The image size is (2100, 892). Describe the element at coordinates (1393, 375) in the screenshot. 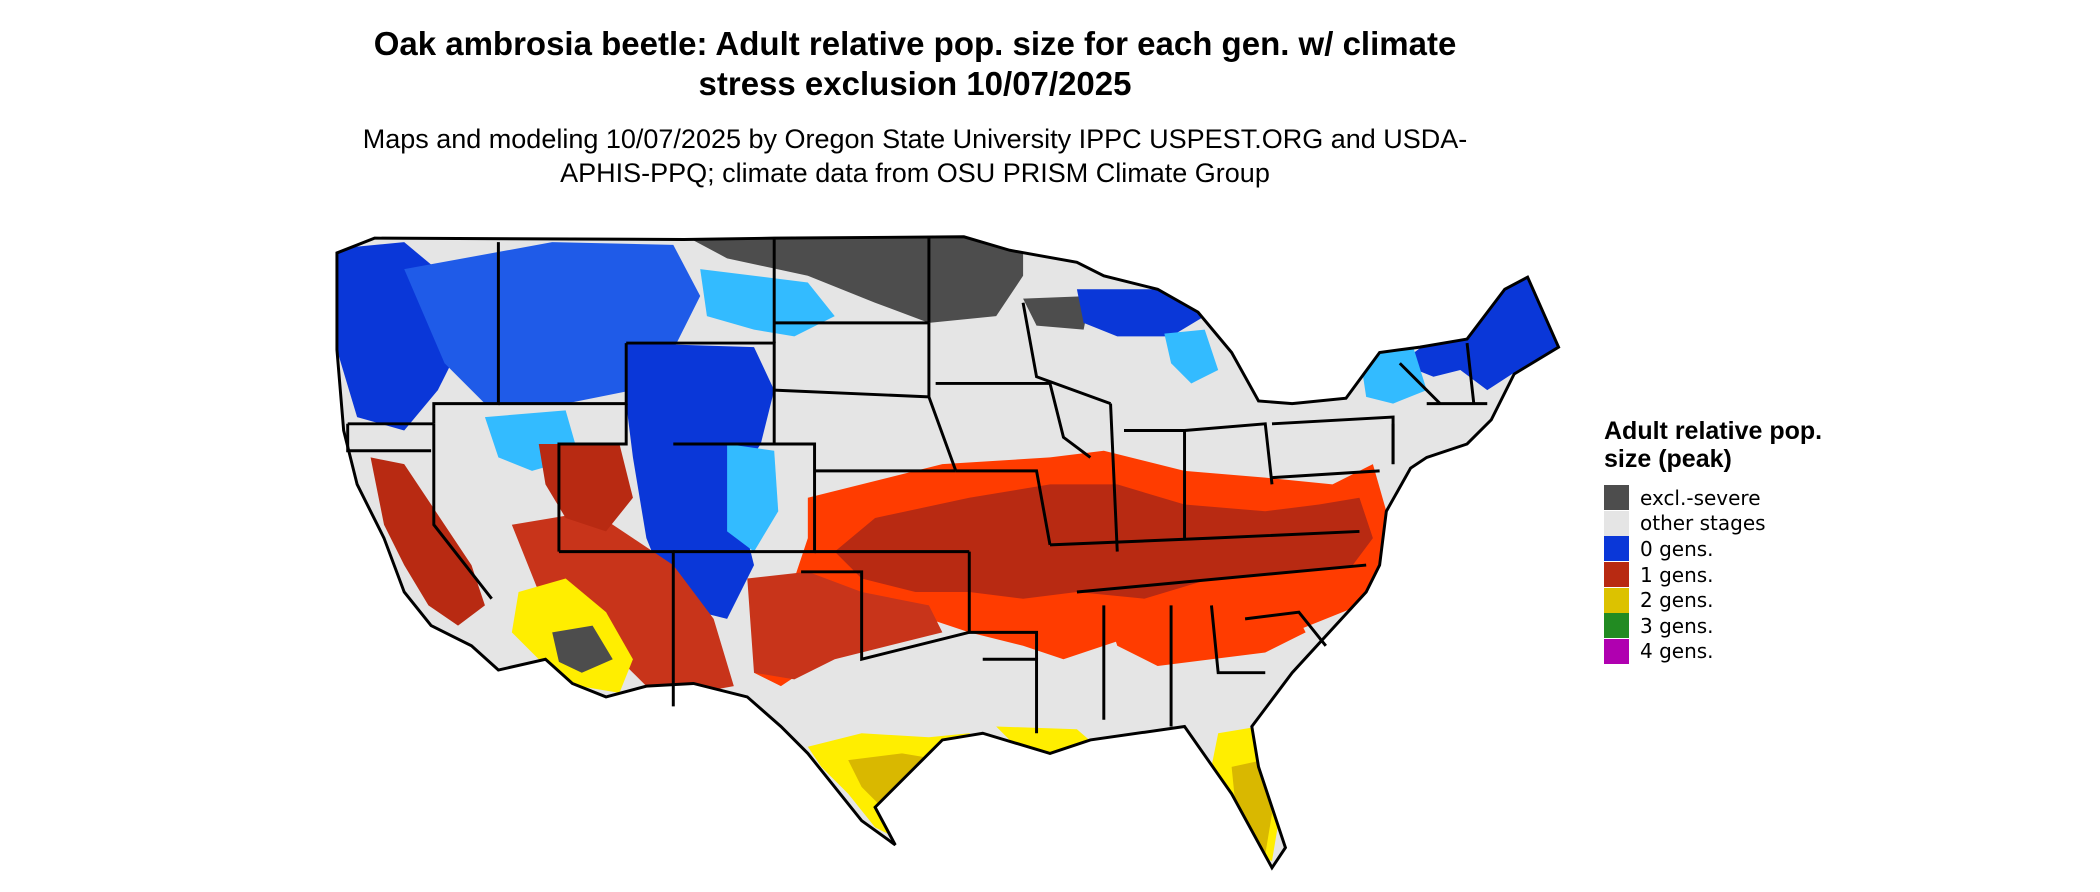

I see `zero-gens-light-new-york` at that location.